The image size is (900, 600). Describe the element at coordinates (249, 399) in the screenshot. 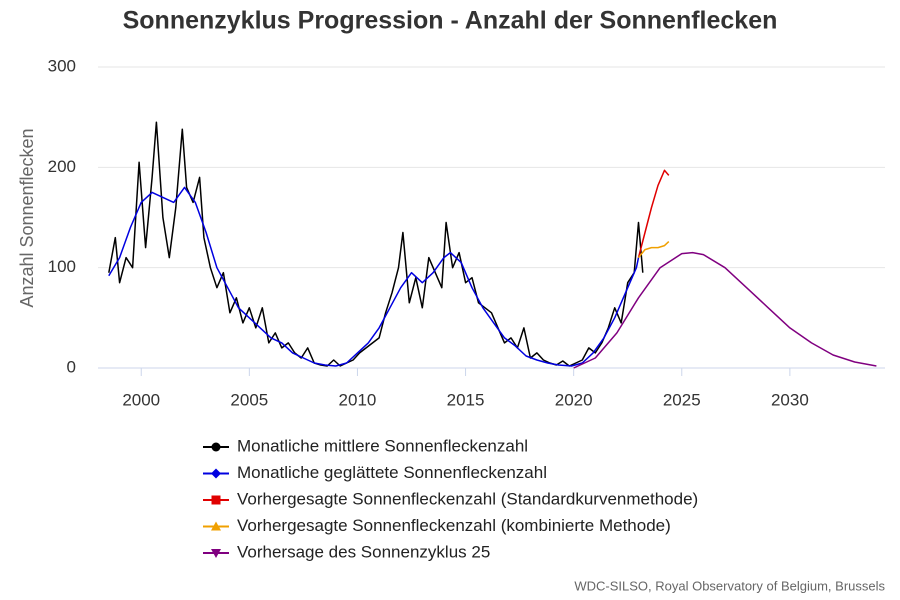

I see `x-tick-label: 2005` at that location.